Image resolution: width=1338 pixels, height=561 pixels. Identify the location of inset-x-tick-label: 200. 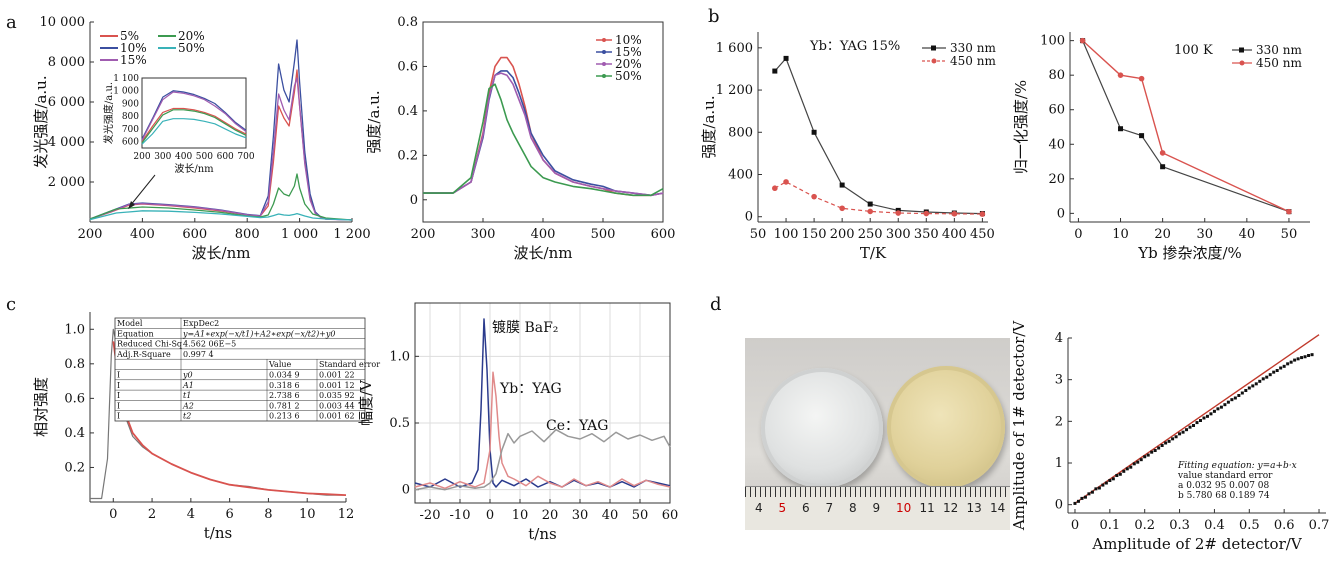
(141, 157).